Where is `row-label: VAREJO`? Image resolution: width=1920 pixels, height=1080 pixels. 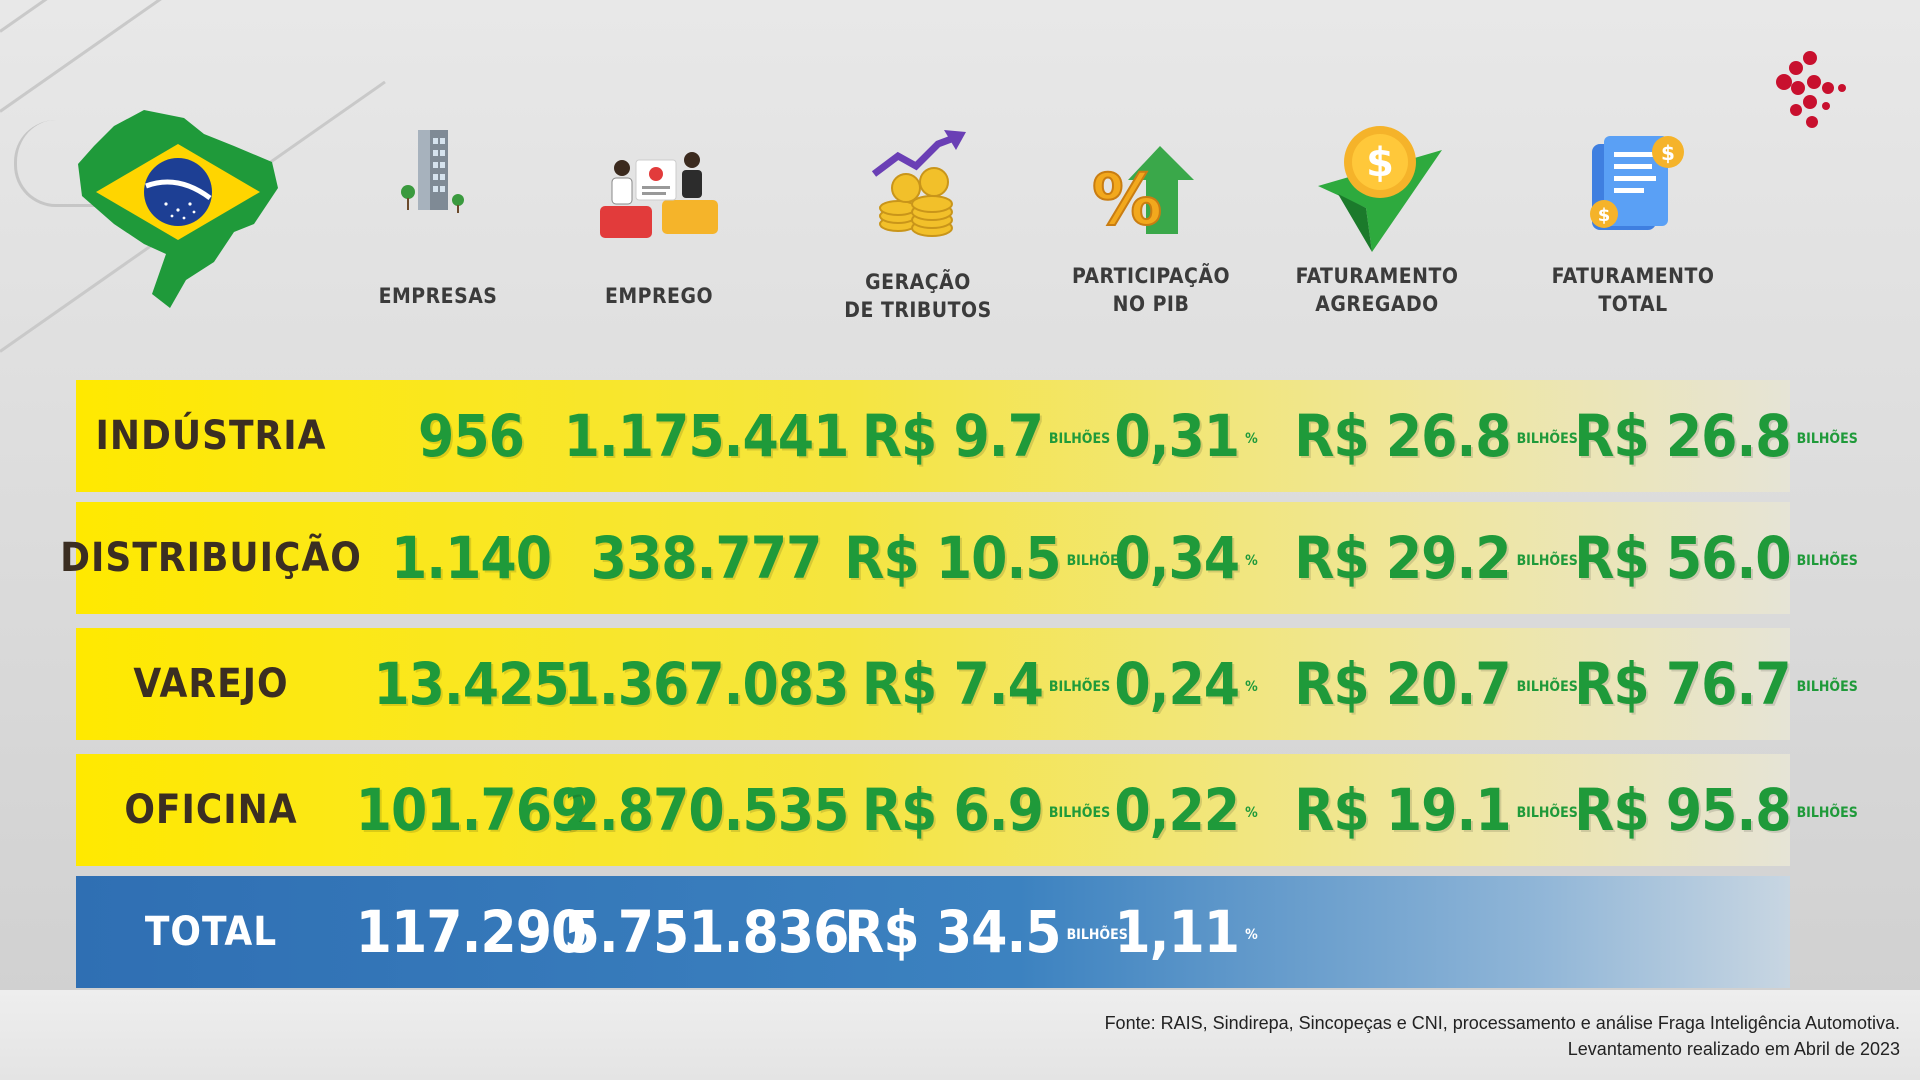
row-label: VAREJO is located at coordinates (211, 684).